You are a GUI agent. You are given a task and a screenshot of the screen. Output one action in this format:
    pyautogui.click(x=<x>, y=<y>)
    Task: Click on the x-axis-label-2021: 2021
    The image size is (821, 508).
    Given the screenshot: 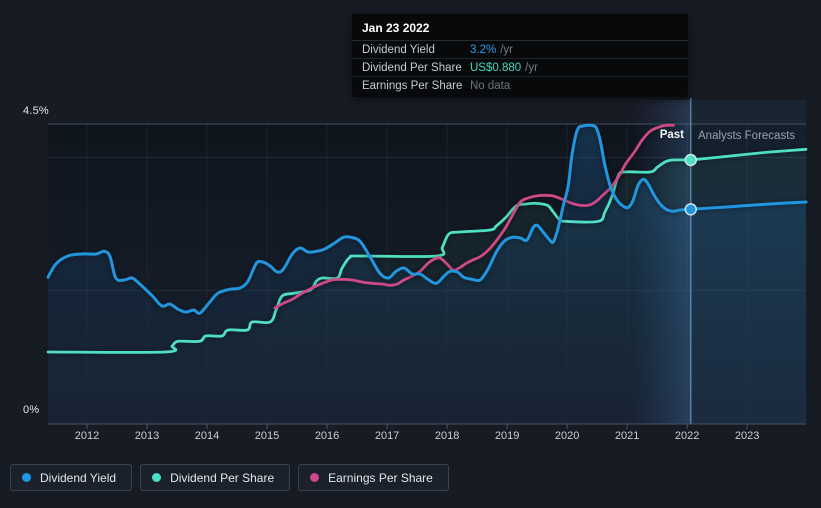 What is the action you would take?
    pyautogui.click(x=627, y=436)
    